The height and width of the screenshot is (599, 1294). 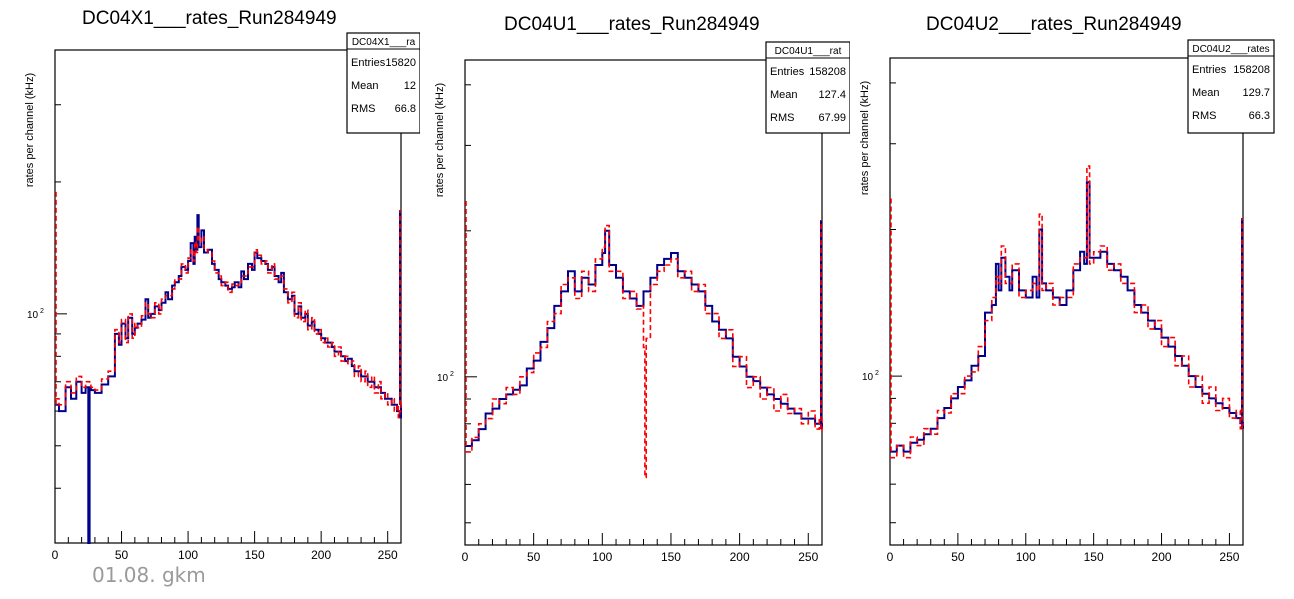 I want to click on stats-name: DC04X1___ra, so click(x=384, y=42).